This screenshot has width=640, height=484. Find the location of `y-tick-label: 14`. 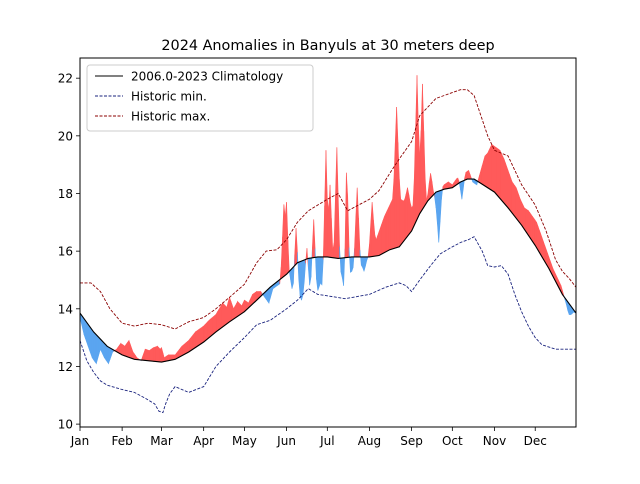

y-tick-label: 14 is located at coordinates (65, 309).